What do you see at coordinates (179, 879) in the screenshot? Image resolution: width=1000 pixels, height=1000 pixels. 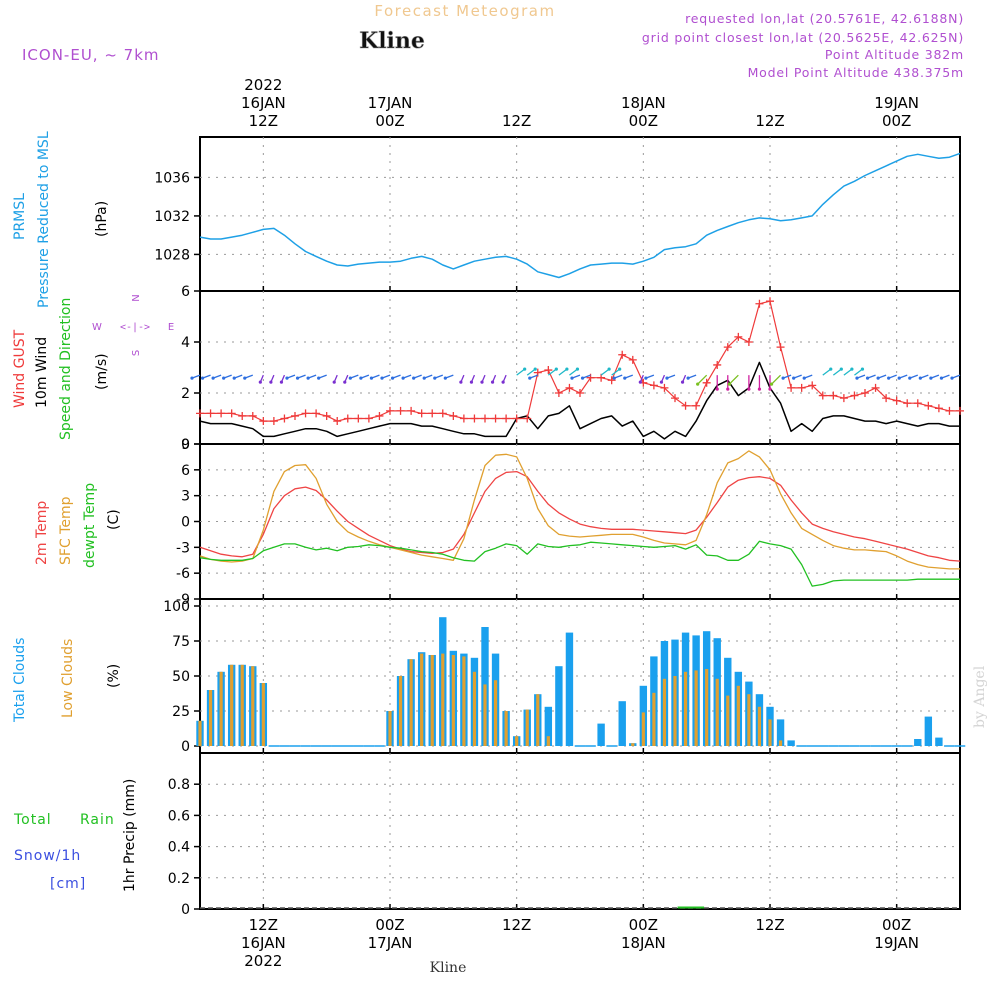 I see `precipitation-ytick-label: 0.2` at bounding box center [179, 879].